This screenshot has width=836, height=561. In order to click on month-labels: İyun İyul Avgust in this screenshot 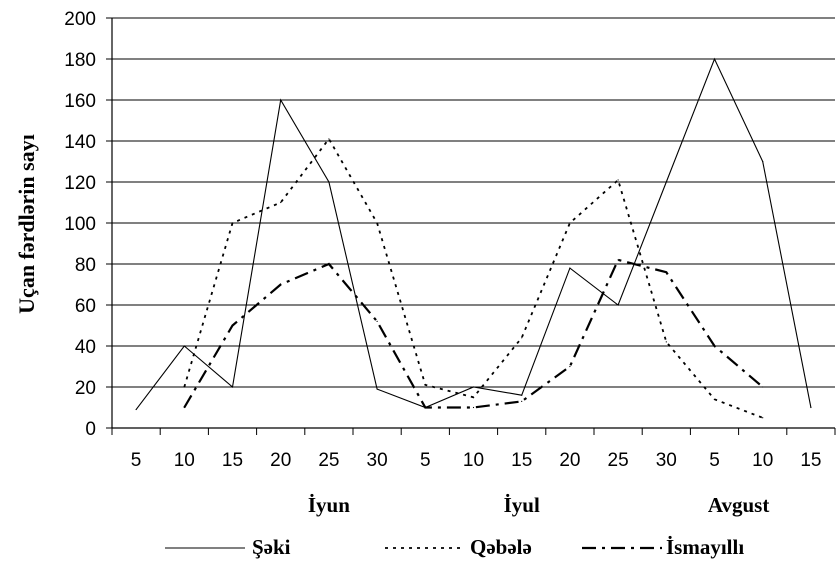, I will do `click(538, 505)`.